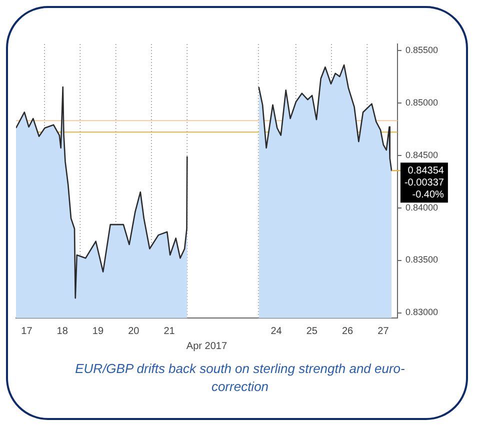  I want to click on x-axis-title: Apr 2017, so click(207, 346).